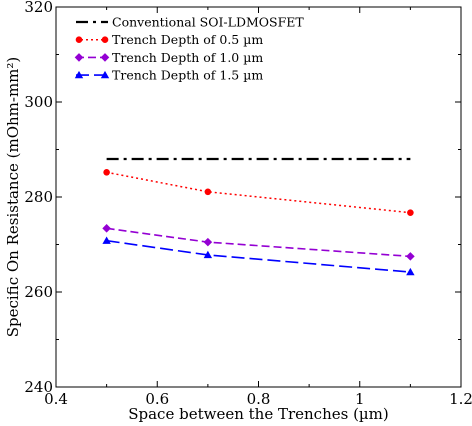 The image size is (472, 426). I want to click on x-tick-label: 0.8, so click(259, 399).